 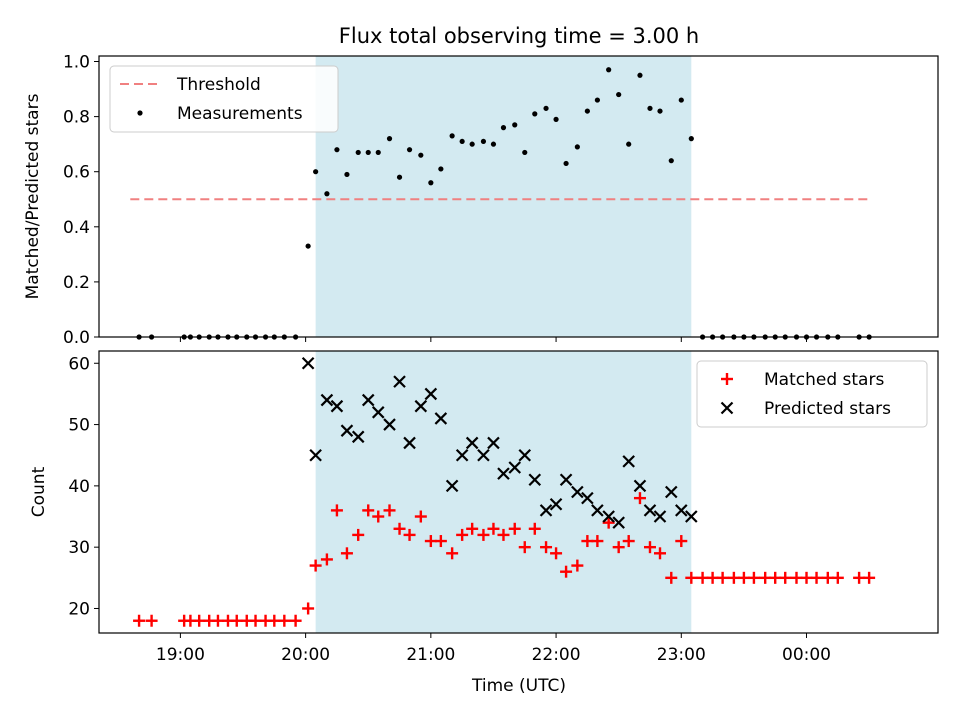 I want to click on x-tick-label: 21:00, so click(x=430, y=655).